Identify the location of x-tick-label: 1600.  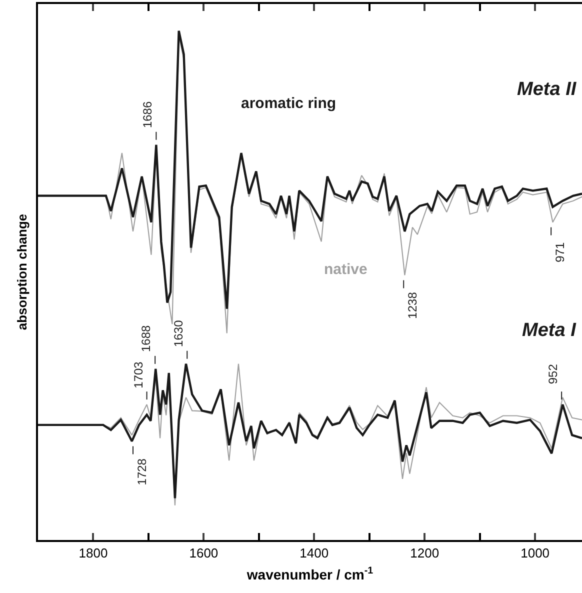
(203, 553).